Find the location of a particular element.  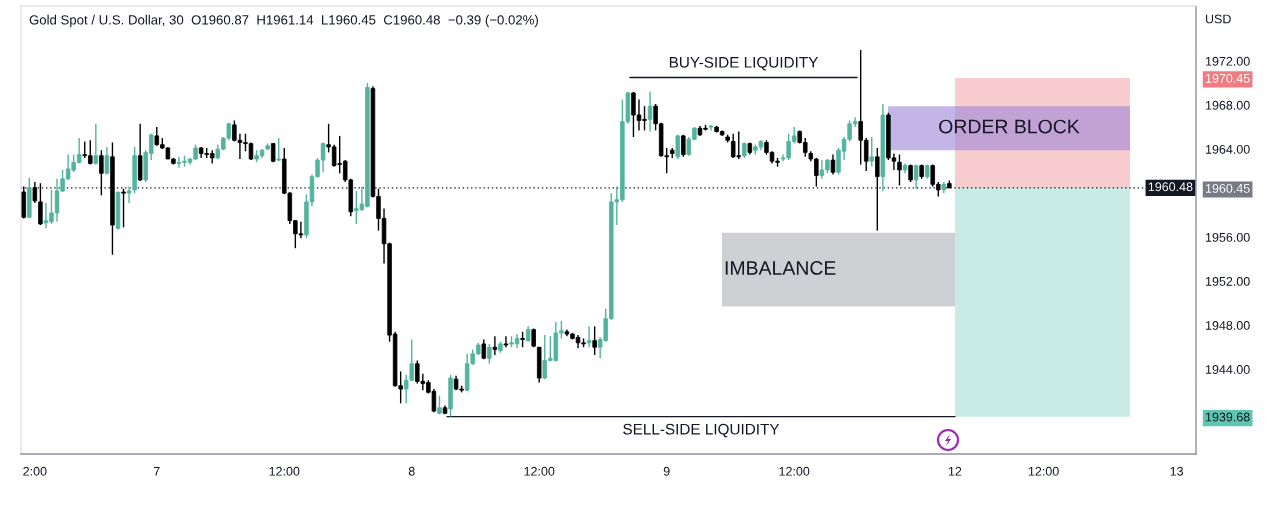

ref-line-label: 1960.48 is located at coordinates (1170, 187).